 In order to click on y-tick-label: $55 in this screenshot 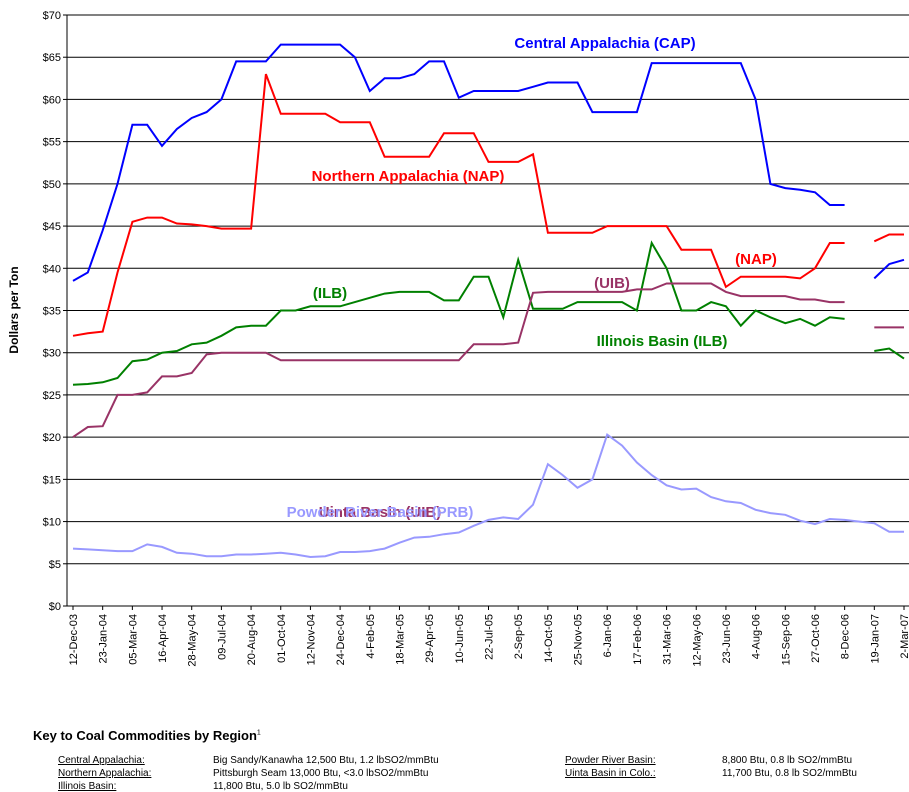, I will do `click(52, 143)`.